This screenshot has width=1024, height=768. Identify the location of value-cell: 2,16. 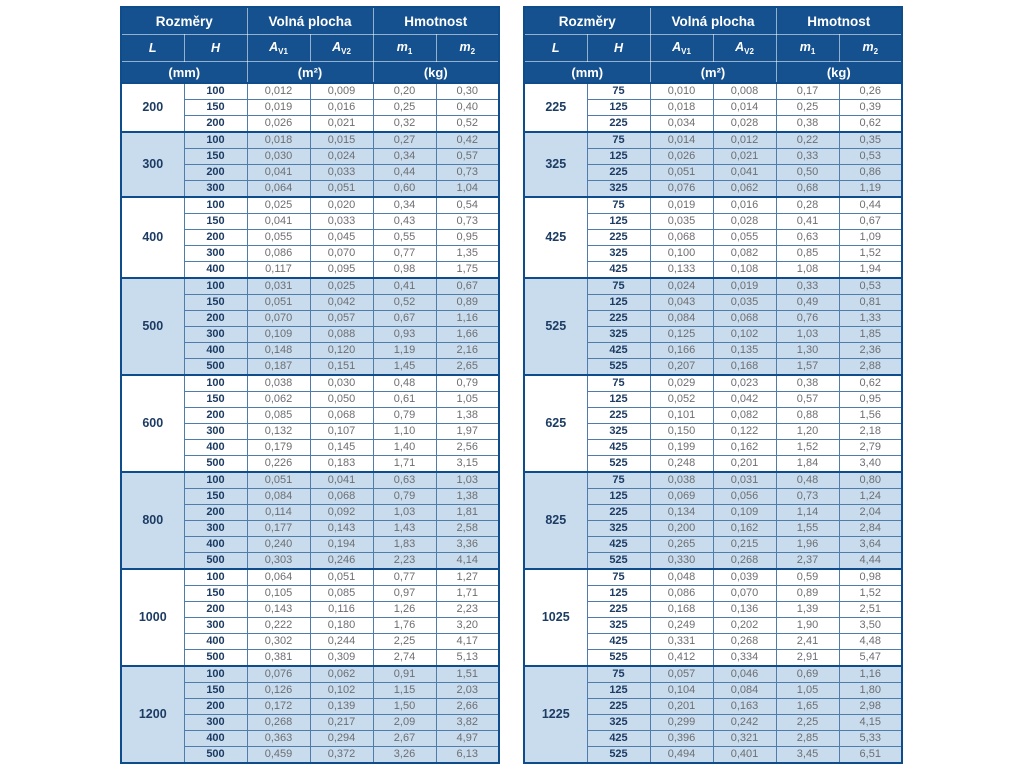
(467, 350).